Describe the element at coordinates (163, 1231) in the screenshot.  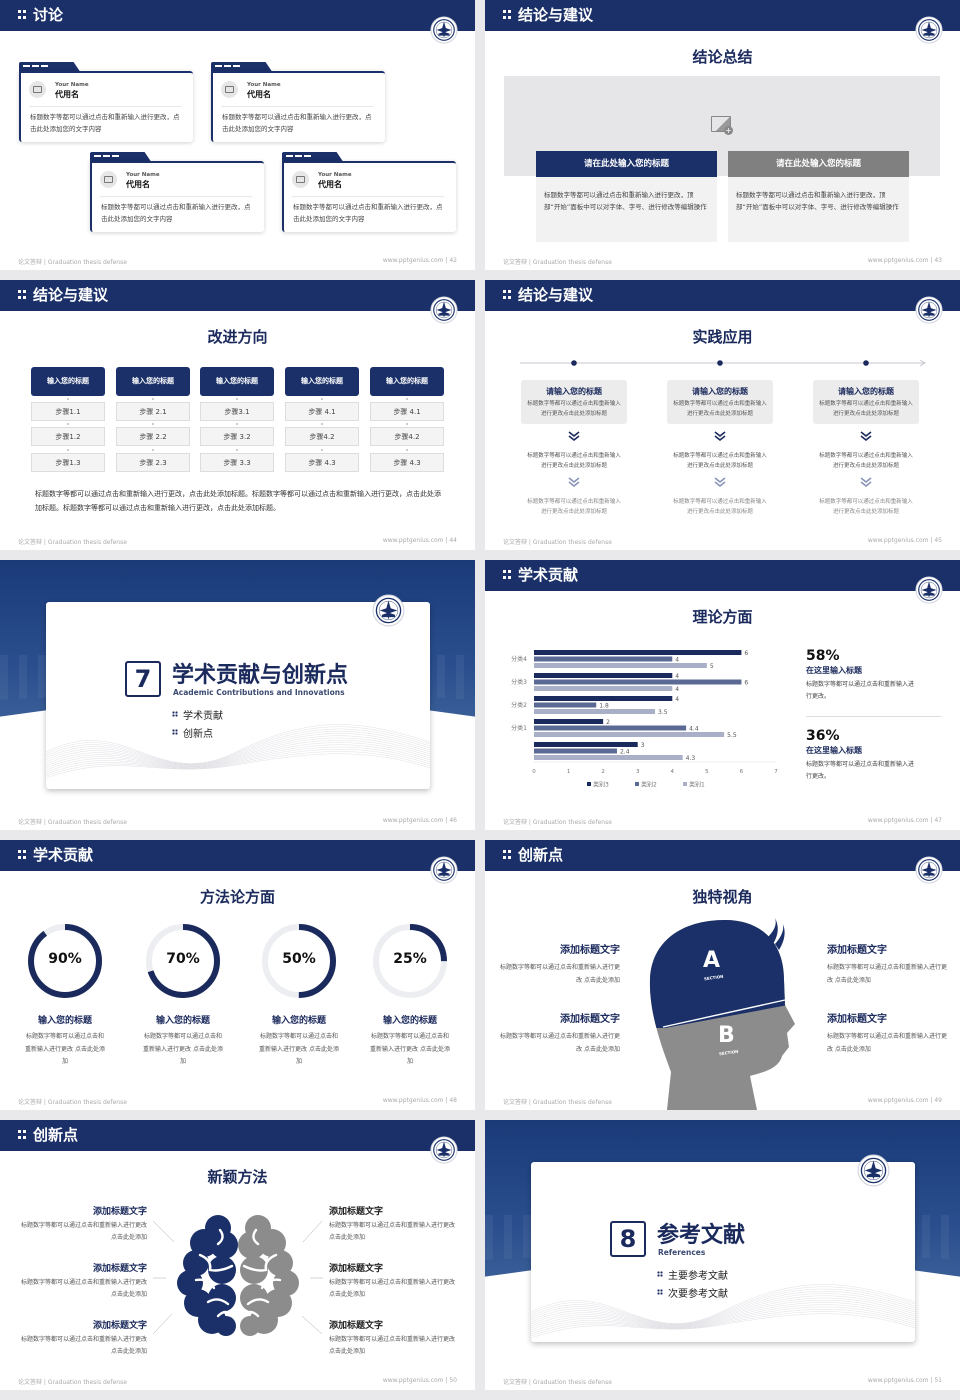
I see `connector-line` at that location.